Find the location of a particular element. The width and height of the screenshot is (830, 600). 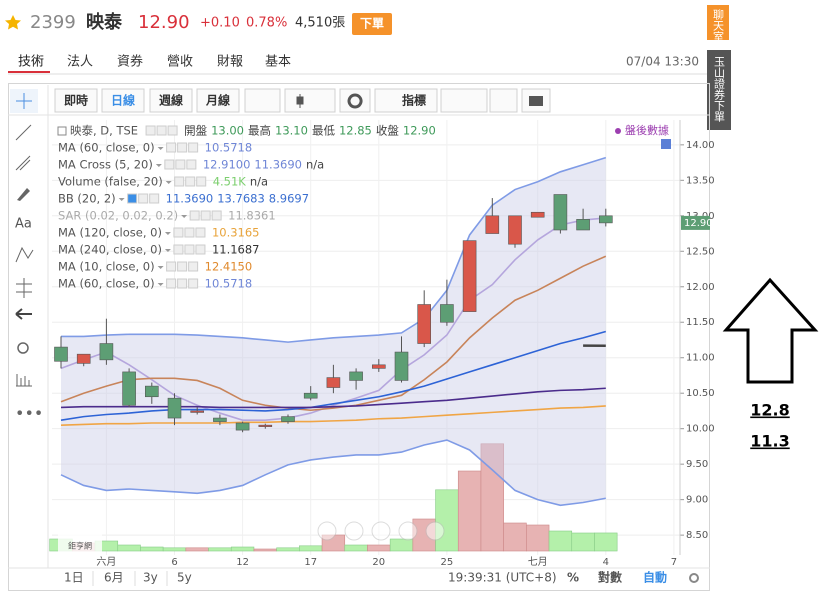

side-button-label: 玉山證券下單 is located at coordinates (719, 89).